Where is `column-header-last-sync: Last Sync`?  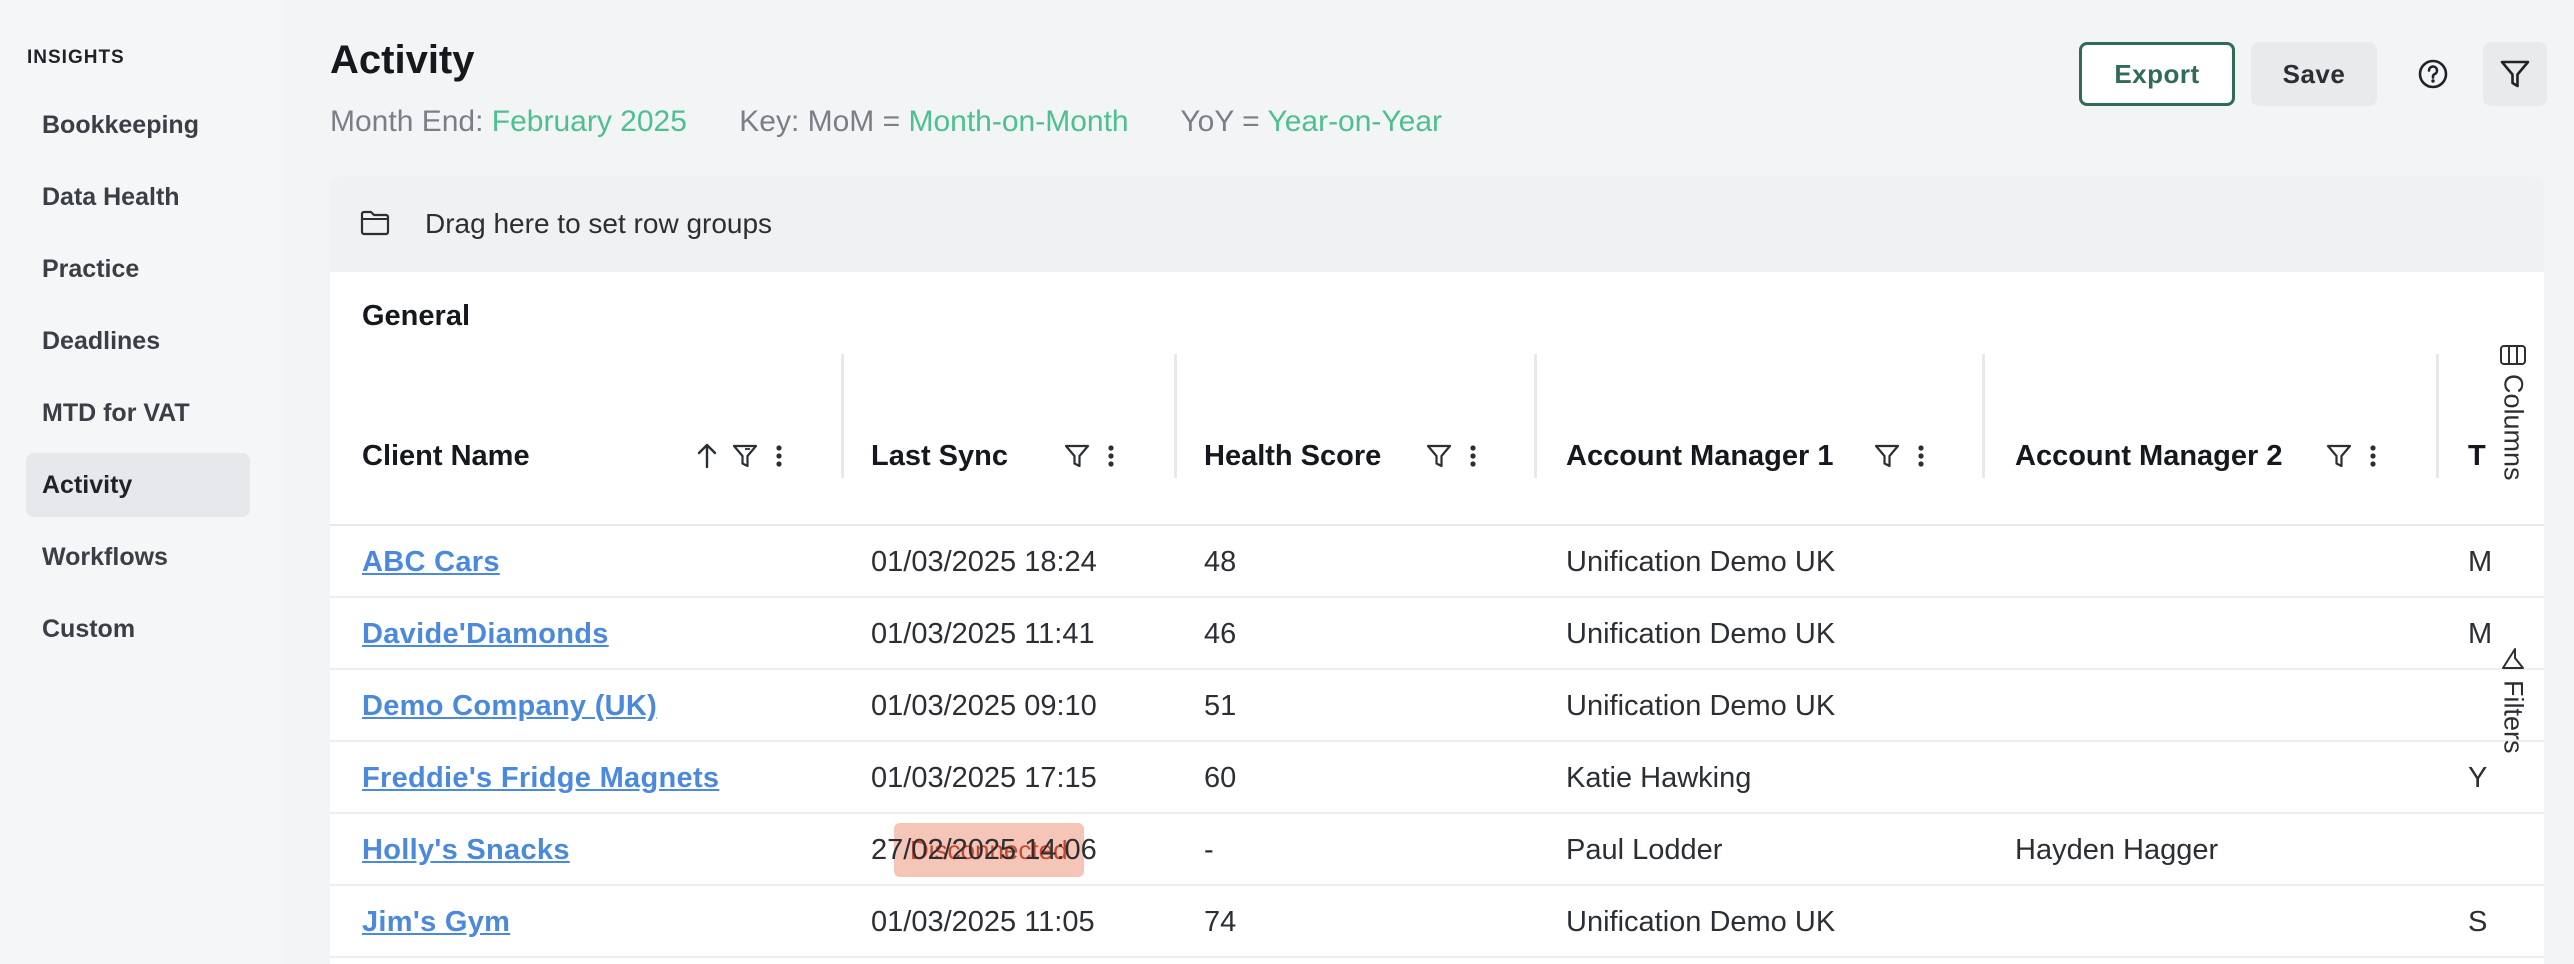 column-header-last-sync: Last Sync is located at coordinates (939, 455).